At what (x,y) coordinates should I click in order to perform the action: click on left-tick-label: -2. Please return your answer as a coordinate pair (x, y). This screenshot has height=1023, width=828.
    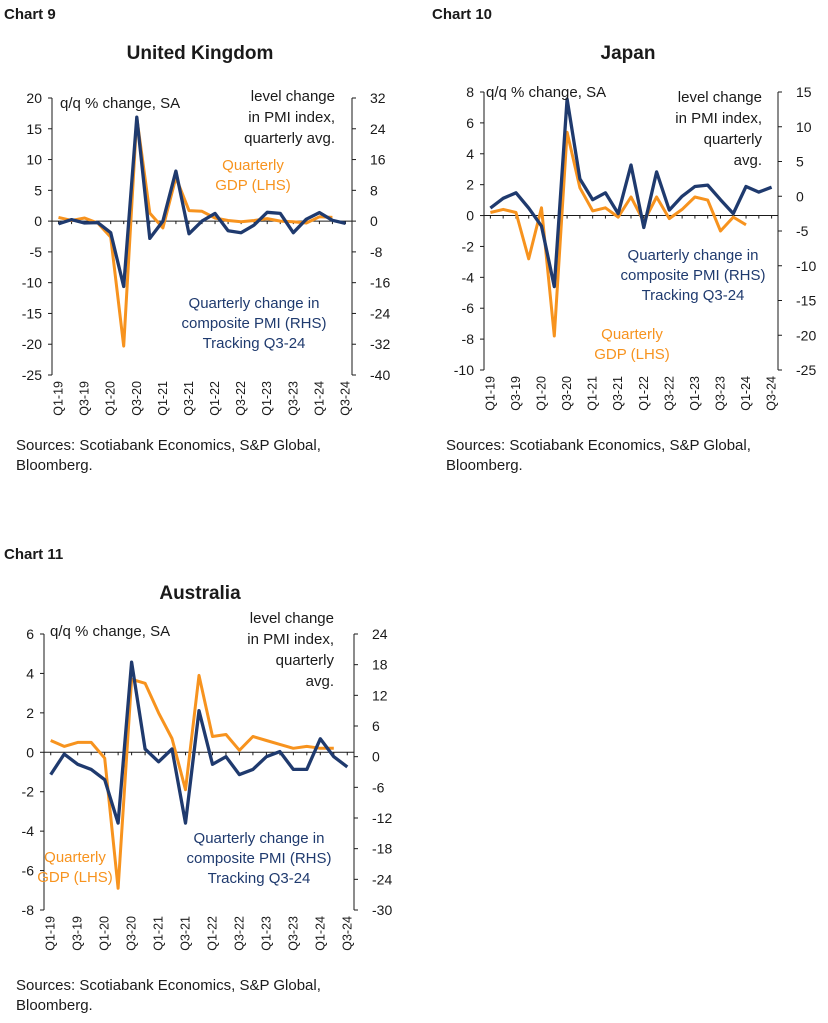
    Looking at the image, I should click on (468, 246).